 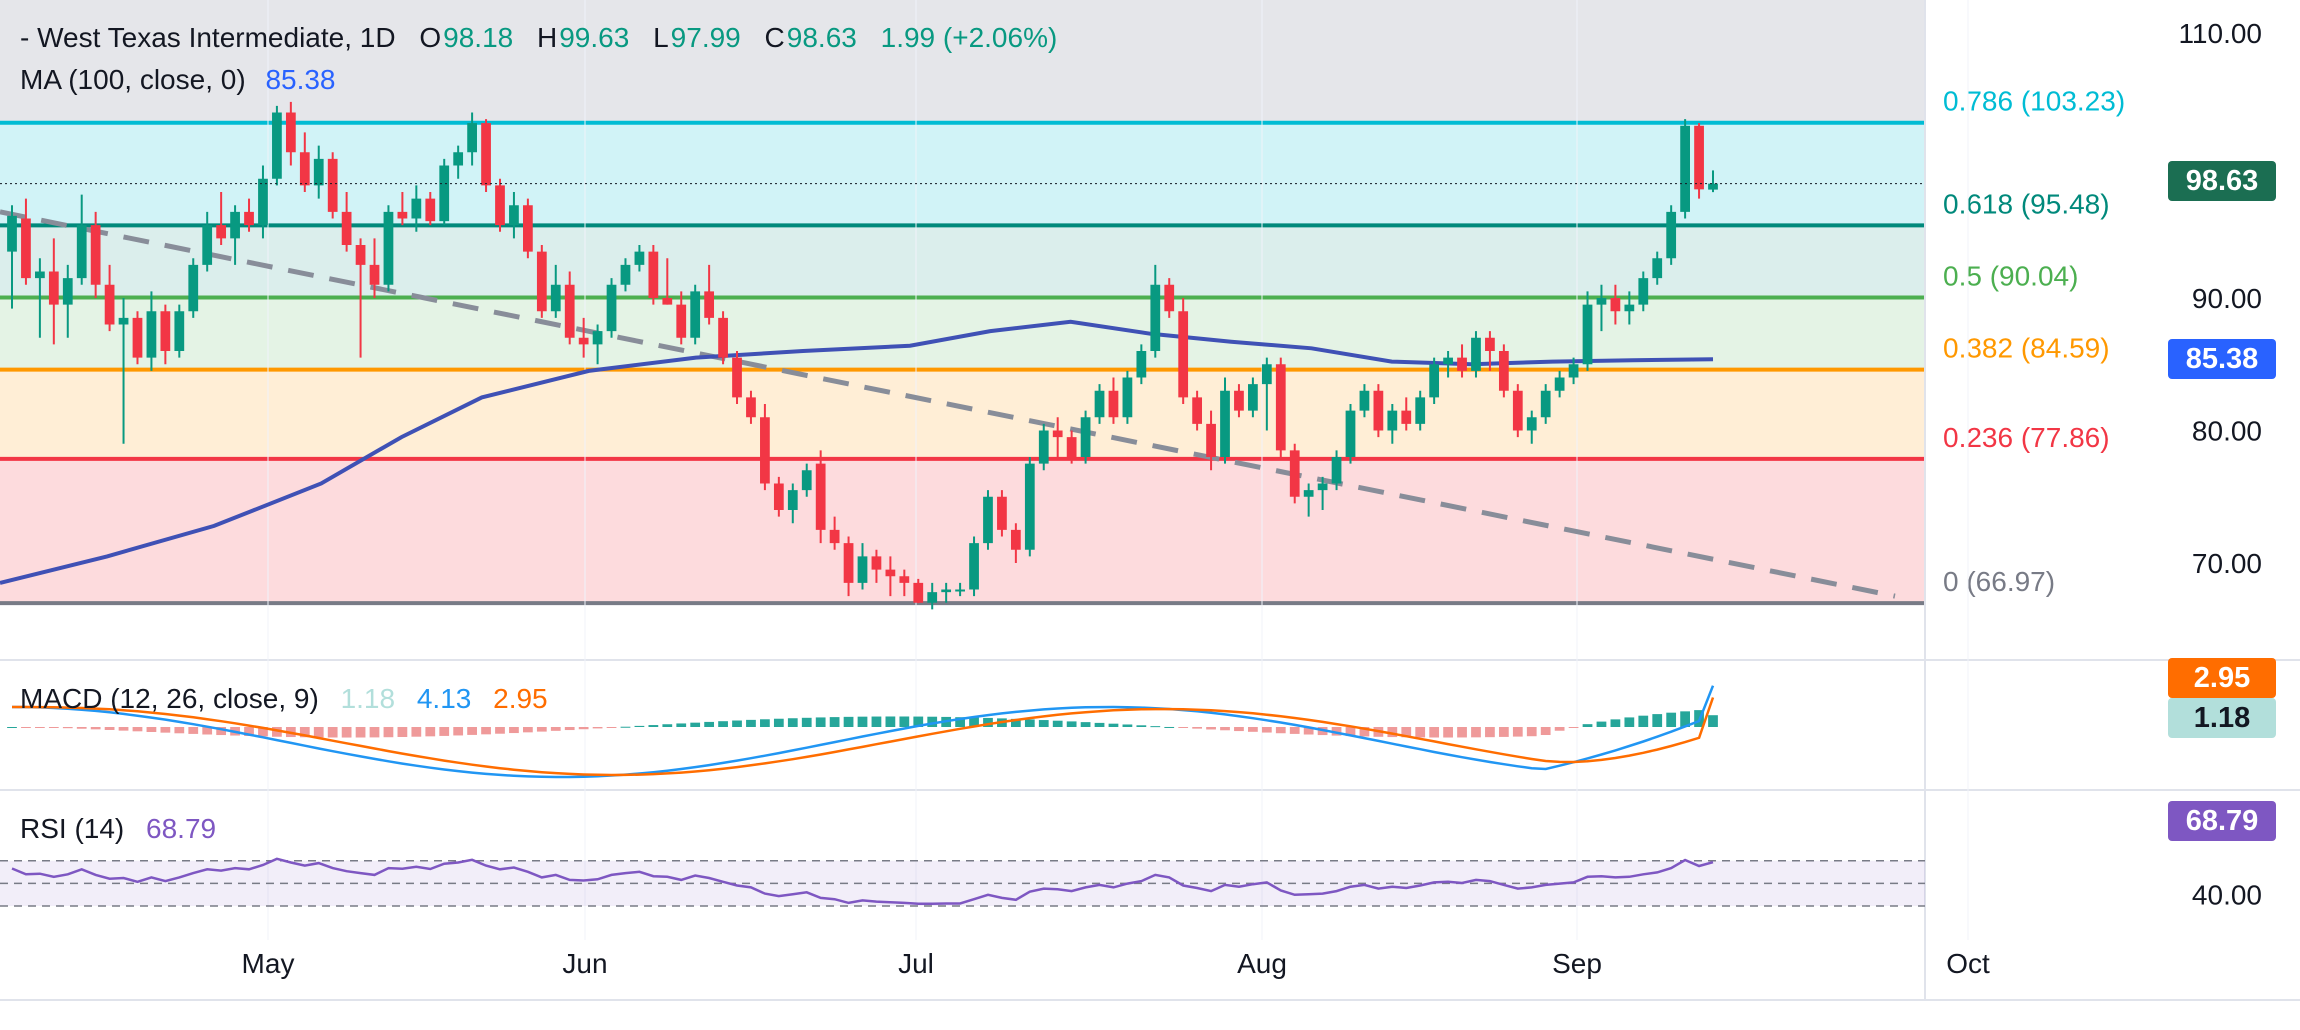 What do you see at coordinates (862, 881) in the screenshot?
I see `rsi-line` at bounding box center [862, 881].